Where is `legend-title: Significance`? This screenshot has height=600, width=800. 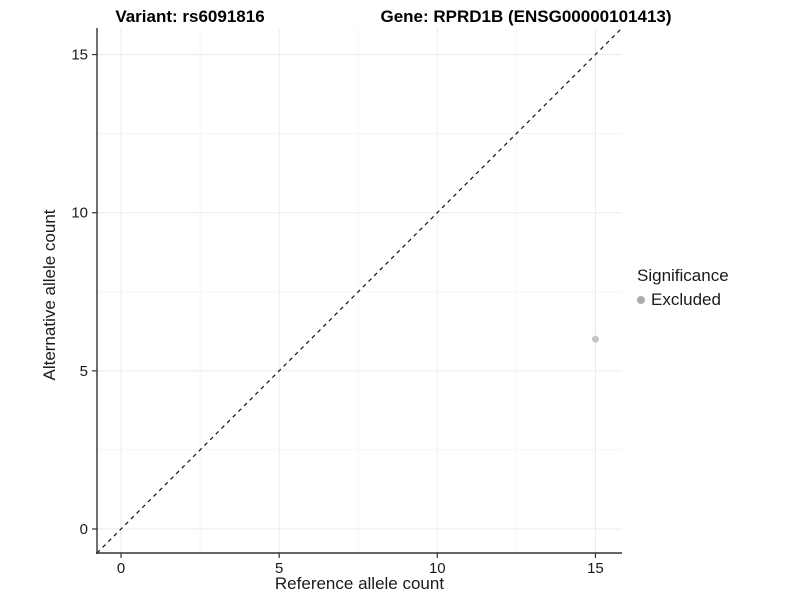 legend-title: Significance is located at coordinates (683, 275).